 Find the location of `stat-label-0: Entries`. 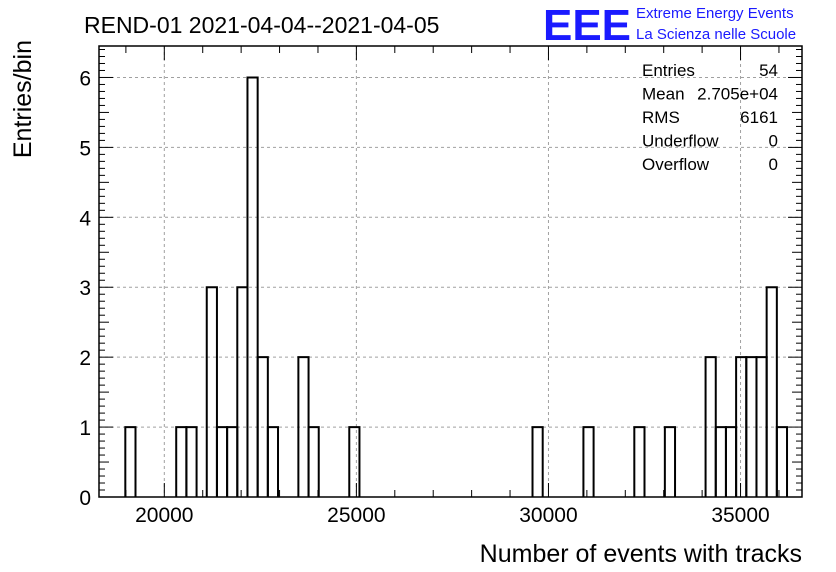

stat-label-0: Entries is located at coordinates (668, 70).